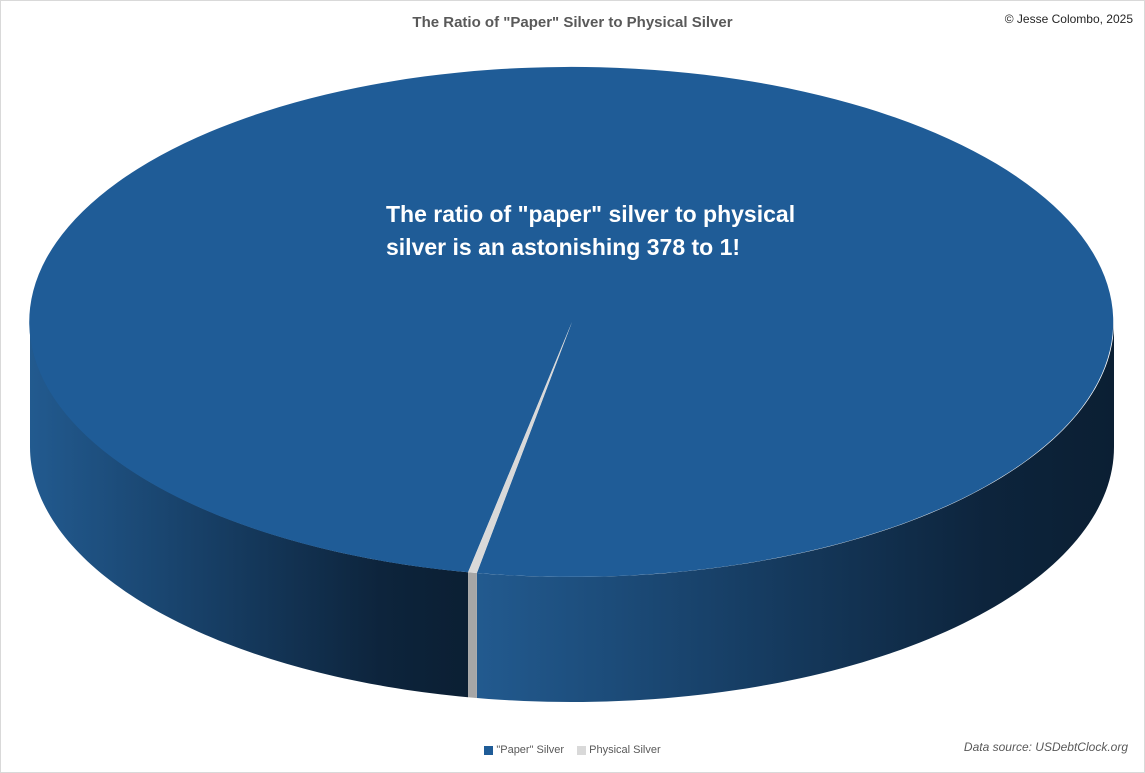 The image size is (1145, 773). I want to click on data-source-label: Data source: USDebtClock.org, so click(1045, 747).